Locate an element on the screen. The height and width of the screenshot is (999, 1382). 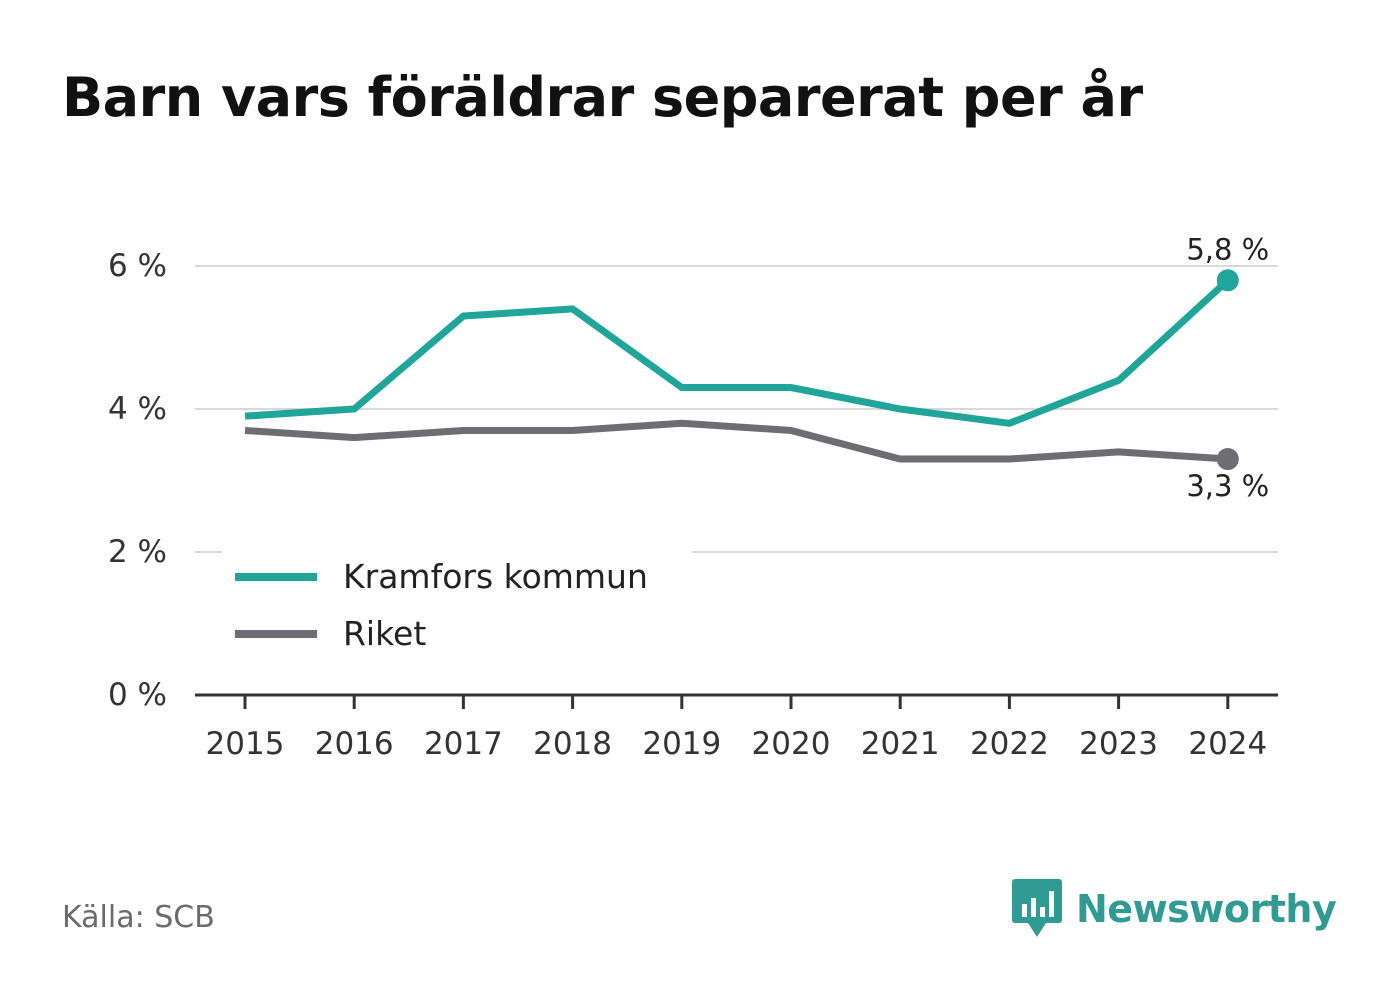
y-tick-label: 6 % is located at coordinates (137, 266).